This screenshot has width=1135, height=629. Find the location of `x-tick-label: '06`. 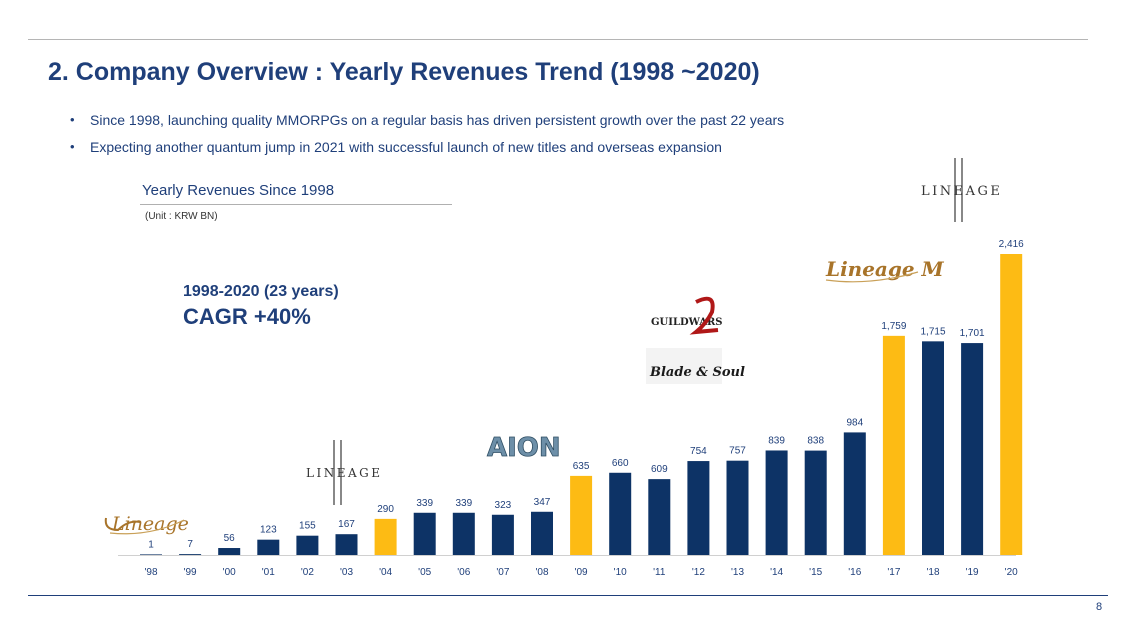

x-tick-label: '06 is located at coordinates (463, 572).